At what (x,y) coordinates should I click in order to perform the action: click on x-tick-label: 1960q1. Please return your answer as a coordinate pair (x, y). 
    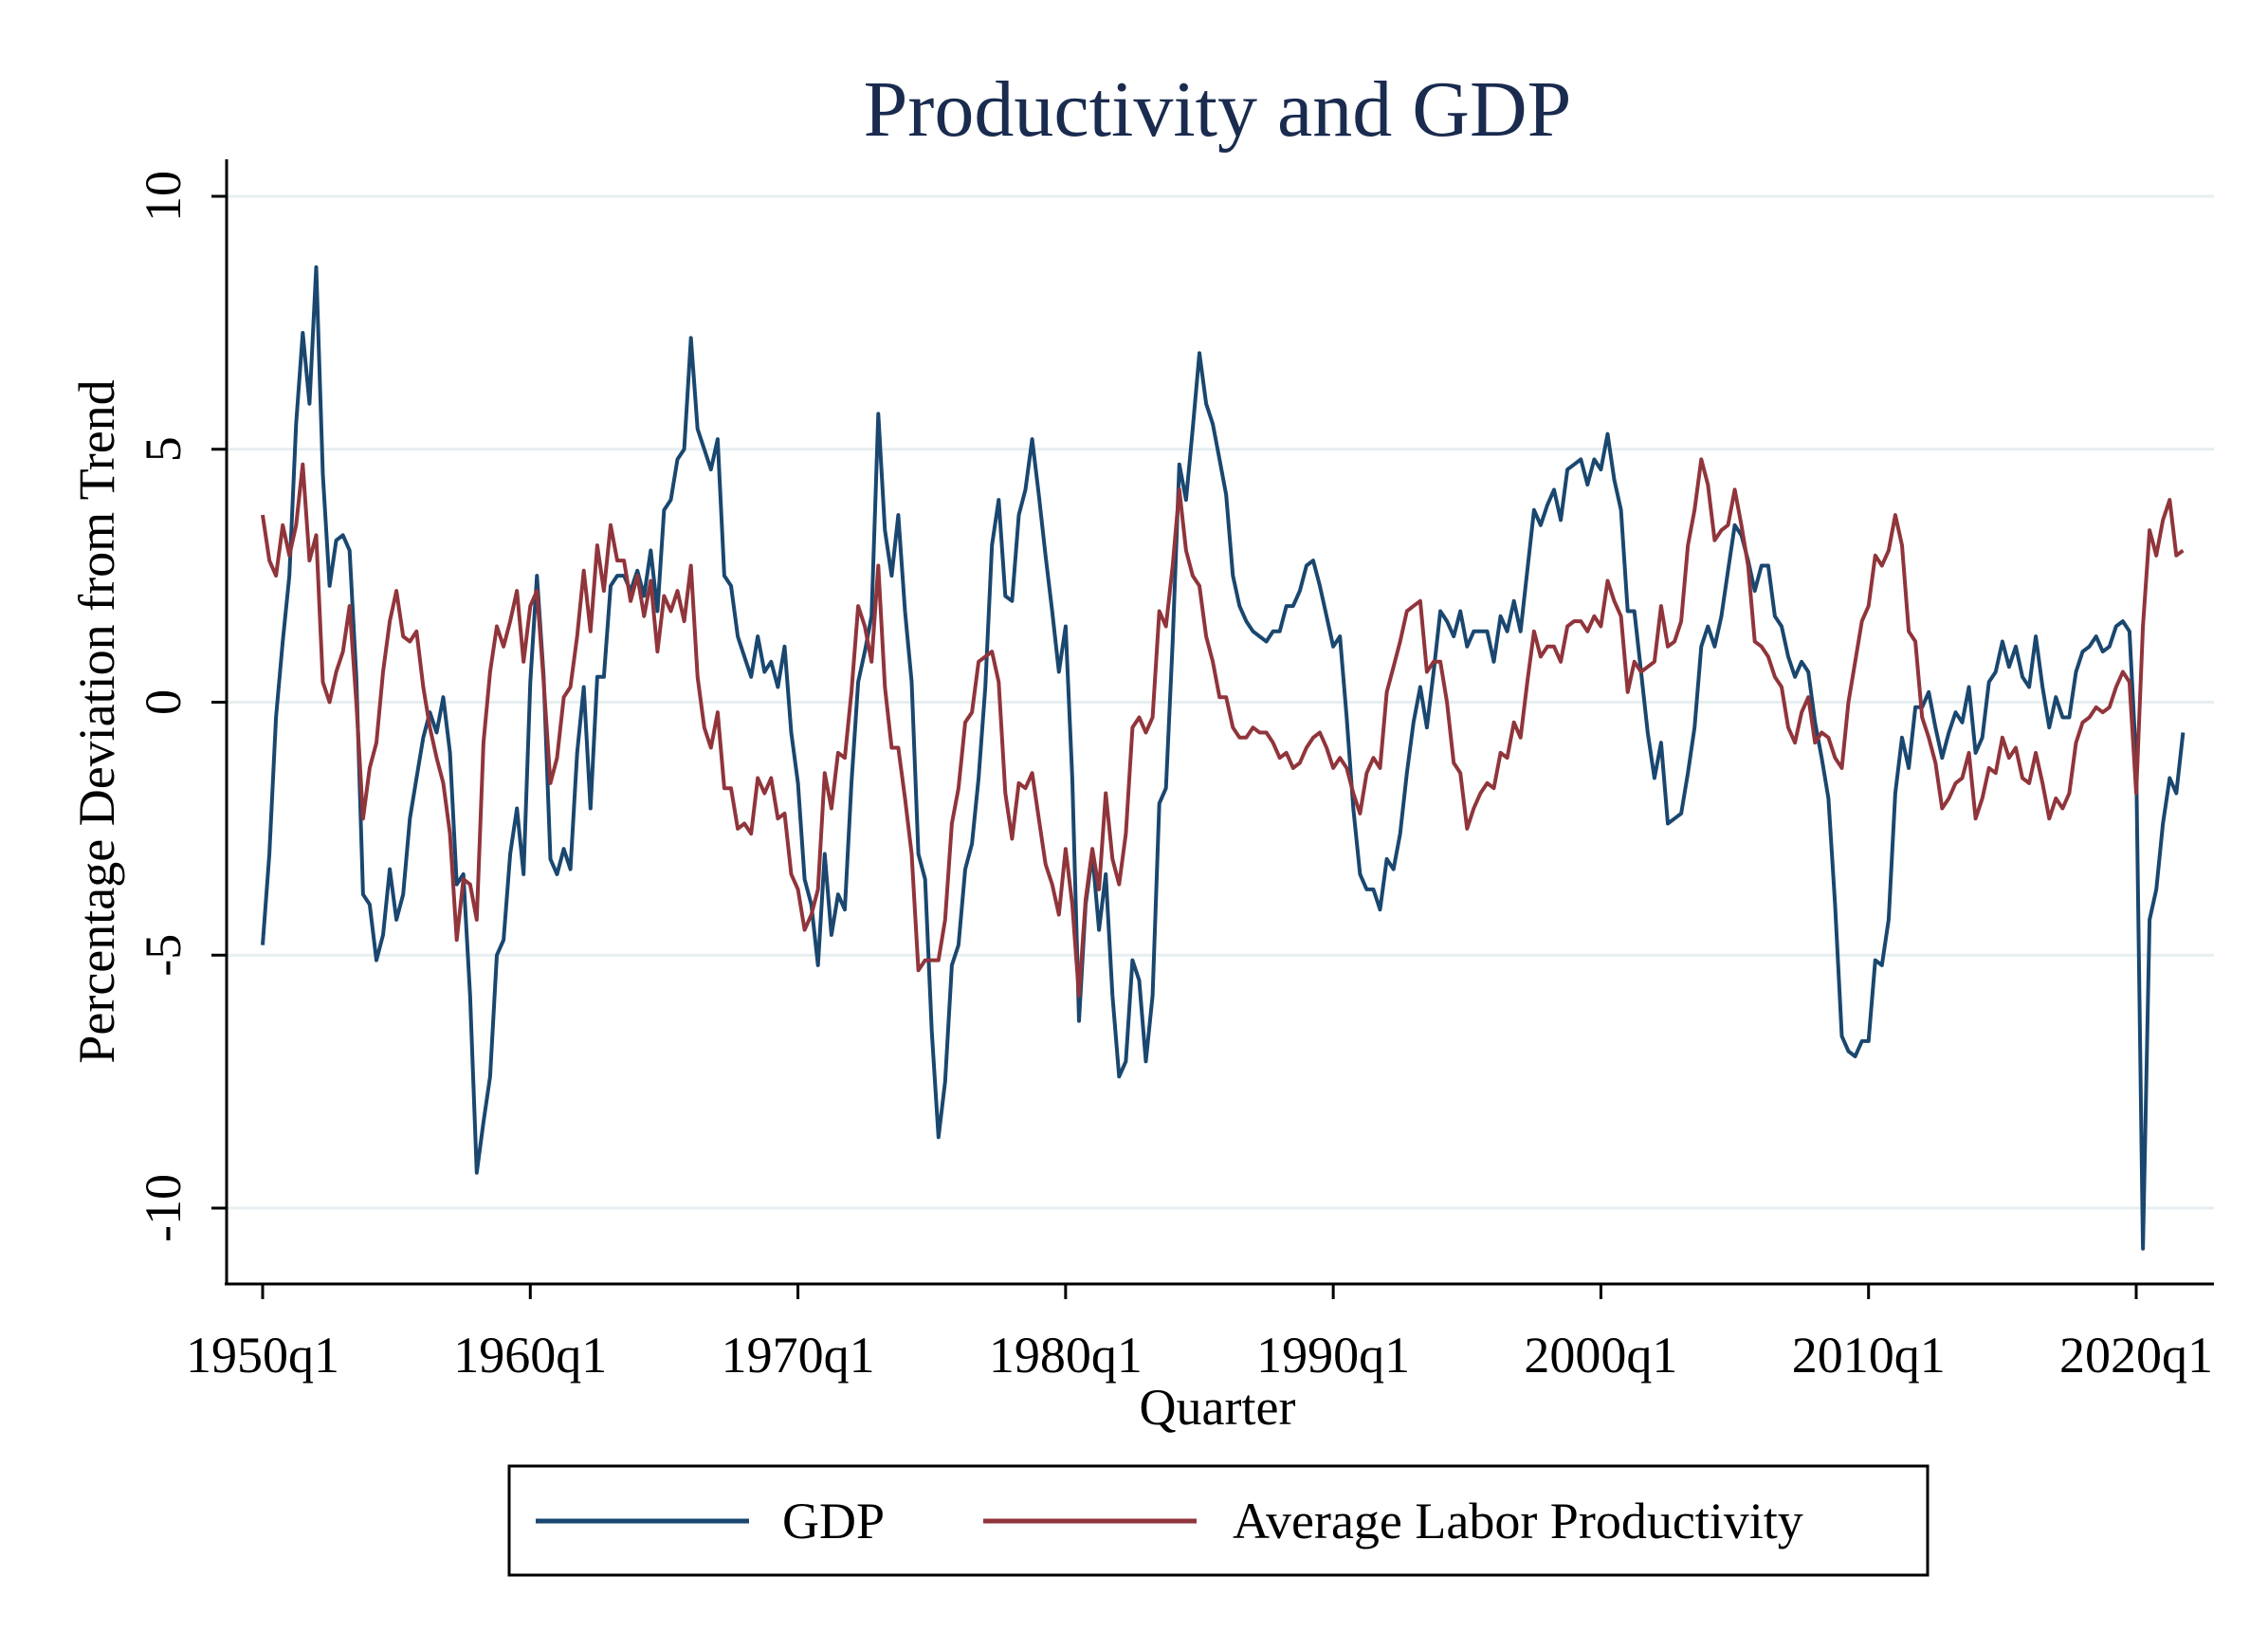
    Looking at the image, I should click on (530, 1355).